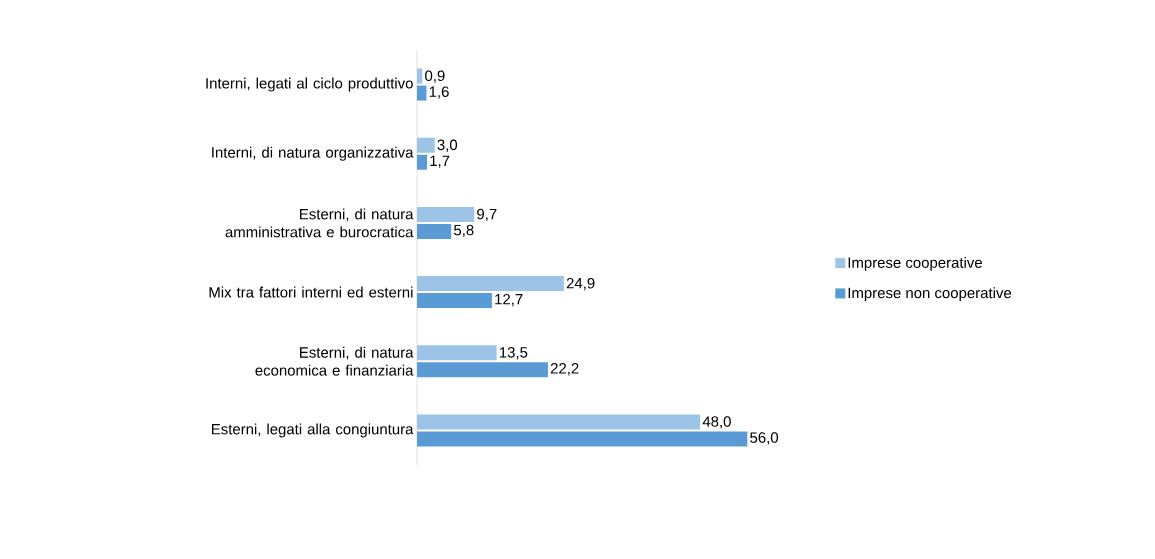 This screenshot has height=559, width=1155. What do you see at coordinates (915, 263) in the screenshot?
I see `legend-label: Imprese cooperative` at bounding box center [915, 263].